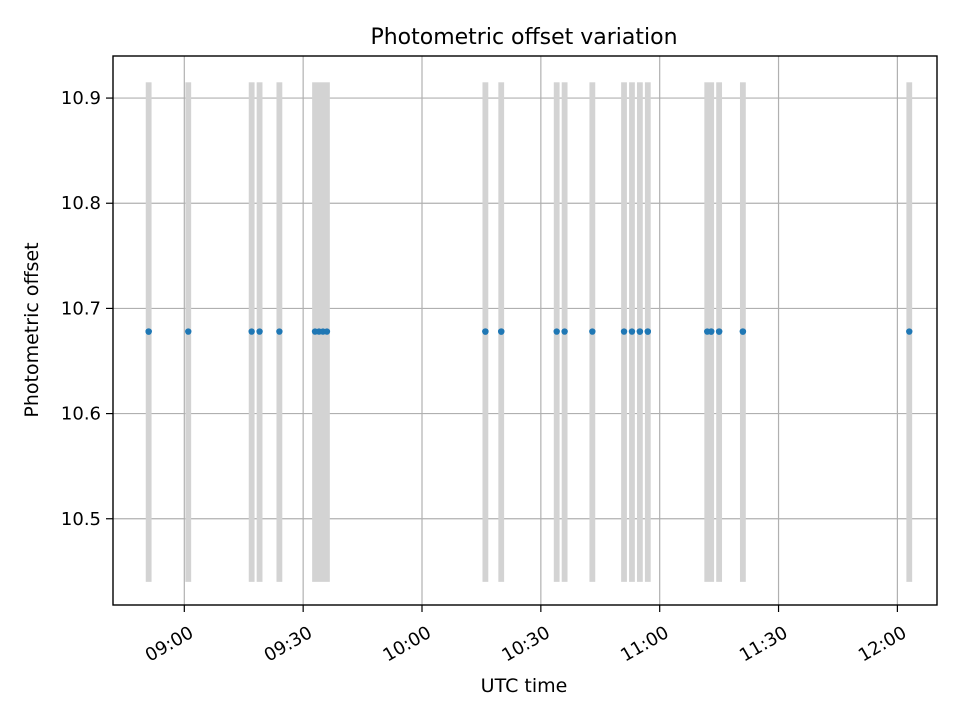 The image size is (960, 724). Describe the element at coordinates (81, 203) in the screenshot. I see `y-tick-label: 10.8` at that location.